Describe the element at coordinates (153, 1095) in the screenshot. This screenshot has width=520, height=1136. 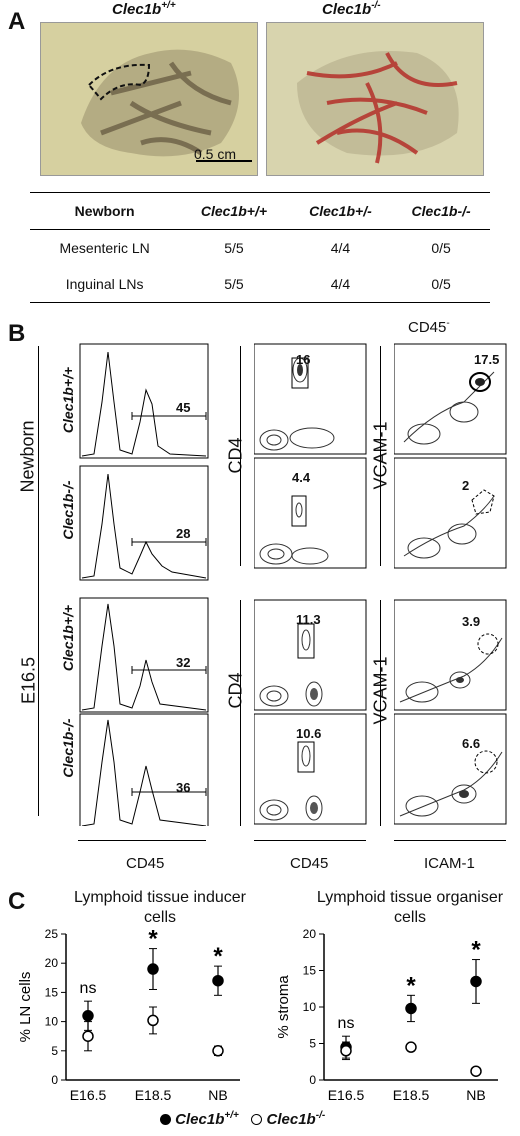
I see `x-tick-label: E18.5` at that location.